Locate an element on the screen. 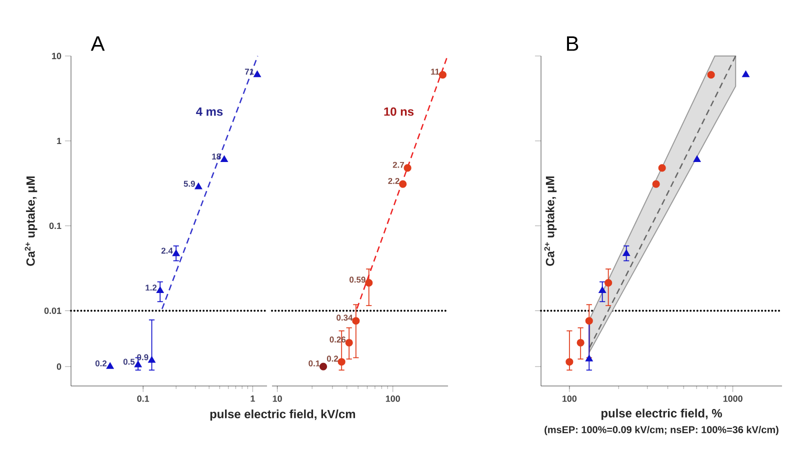  annotation: 2.7 is located at coordinates (398, 165).